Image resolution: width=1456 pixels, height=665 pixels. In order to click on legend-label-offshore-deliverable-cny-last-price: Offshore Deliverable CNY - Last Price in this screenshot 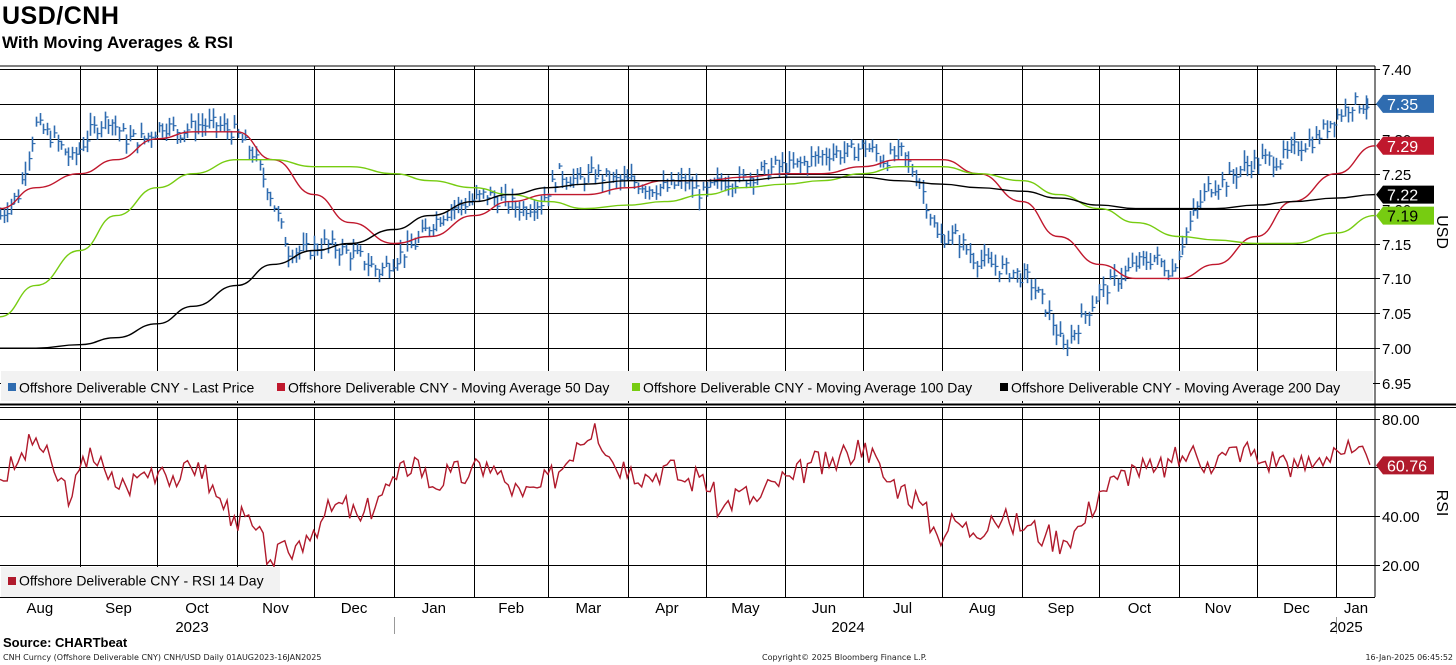, I will do `click(136, 388)`.